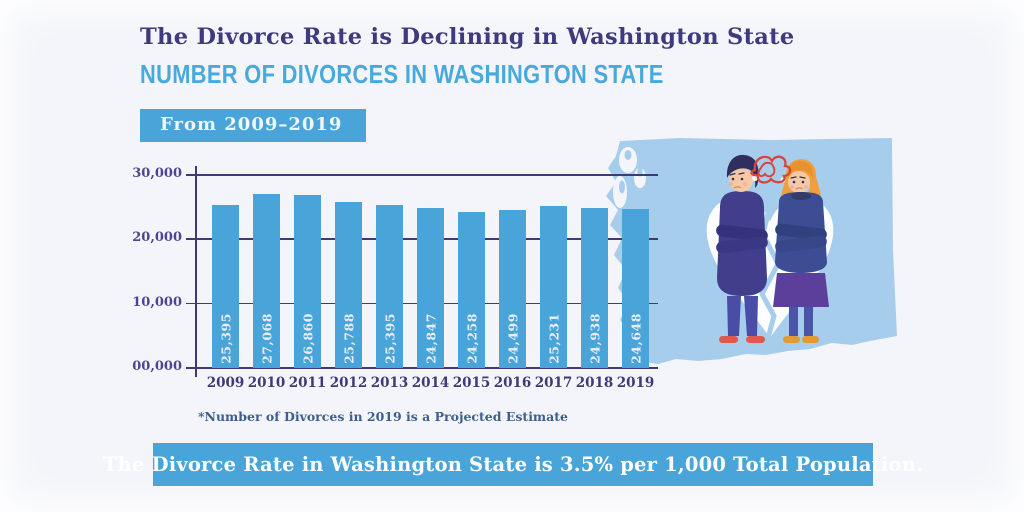 Image resolution: width=1024 pixels, height=512 pixels. I want to click on washington-map-illustration, so click(751, 251).